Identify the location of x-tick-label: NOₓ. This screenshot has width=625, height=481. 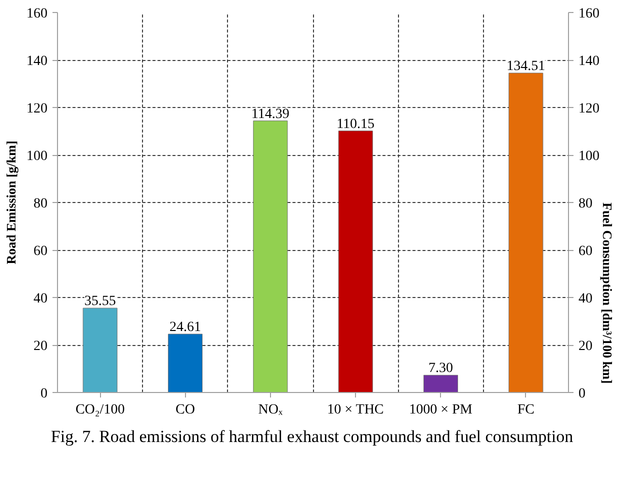
(271, 410).